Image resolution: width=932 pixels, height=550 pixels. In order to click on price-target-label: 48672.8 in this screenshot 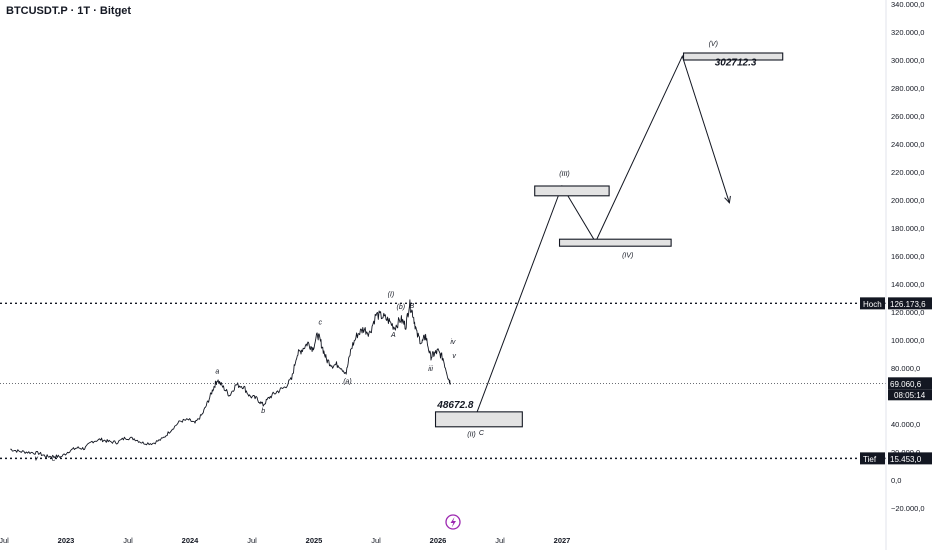, I will do `click(455, 405)`.